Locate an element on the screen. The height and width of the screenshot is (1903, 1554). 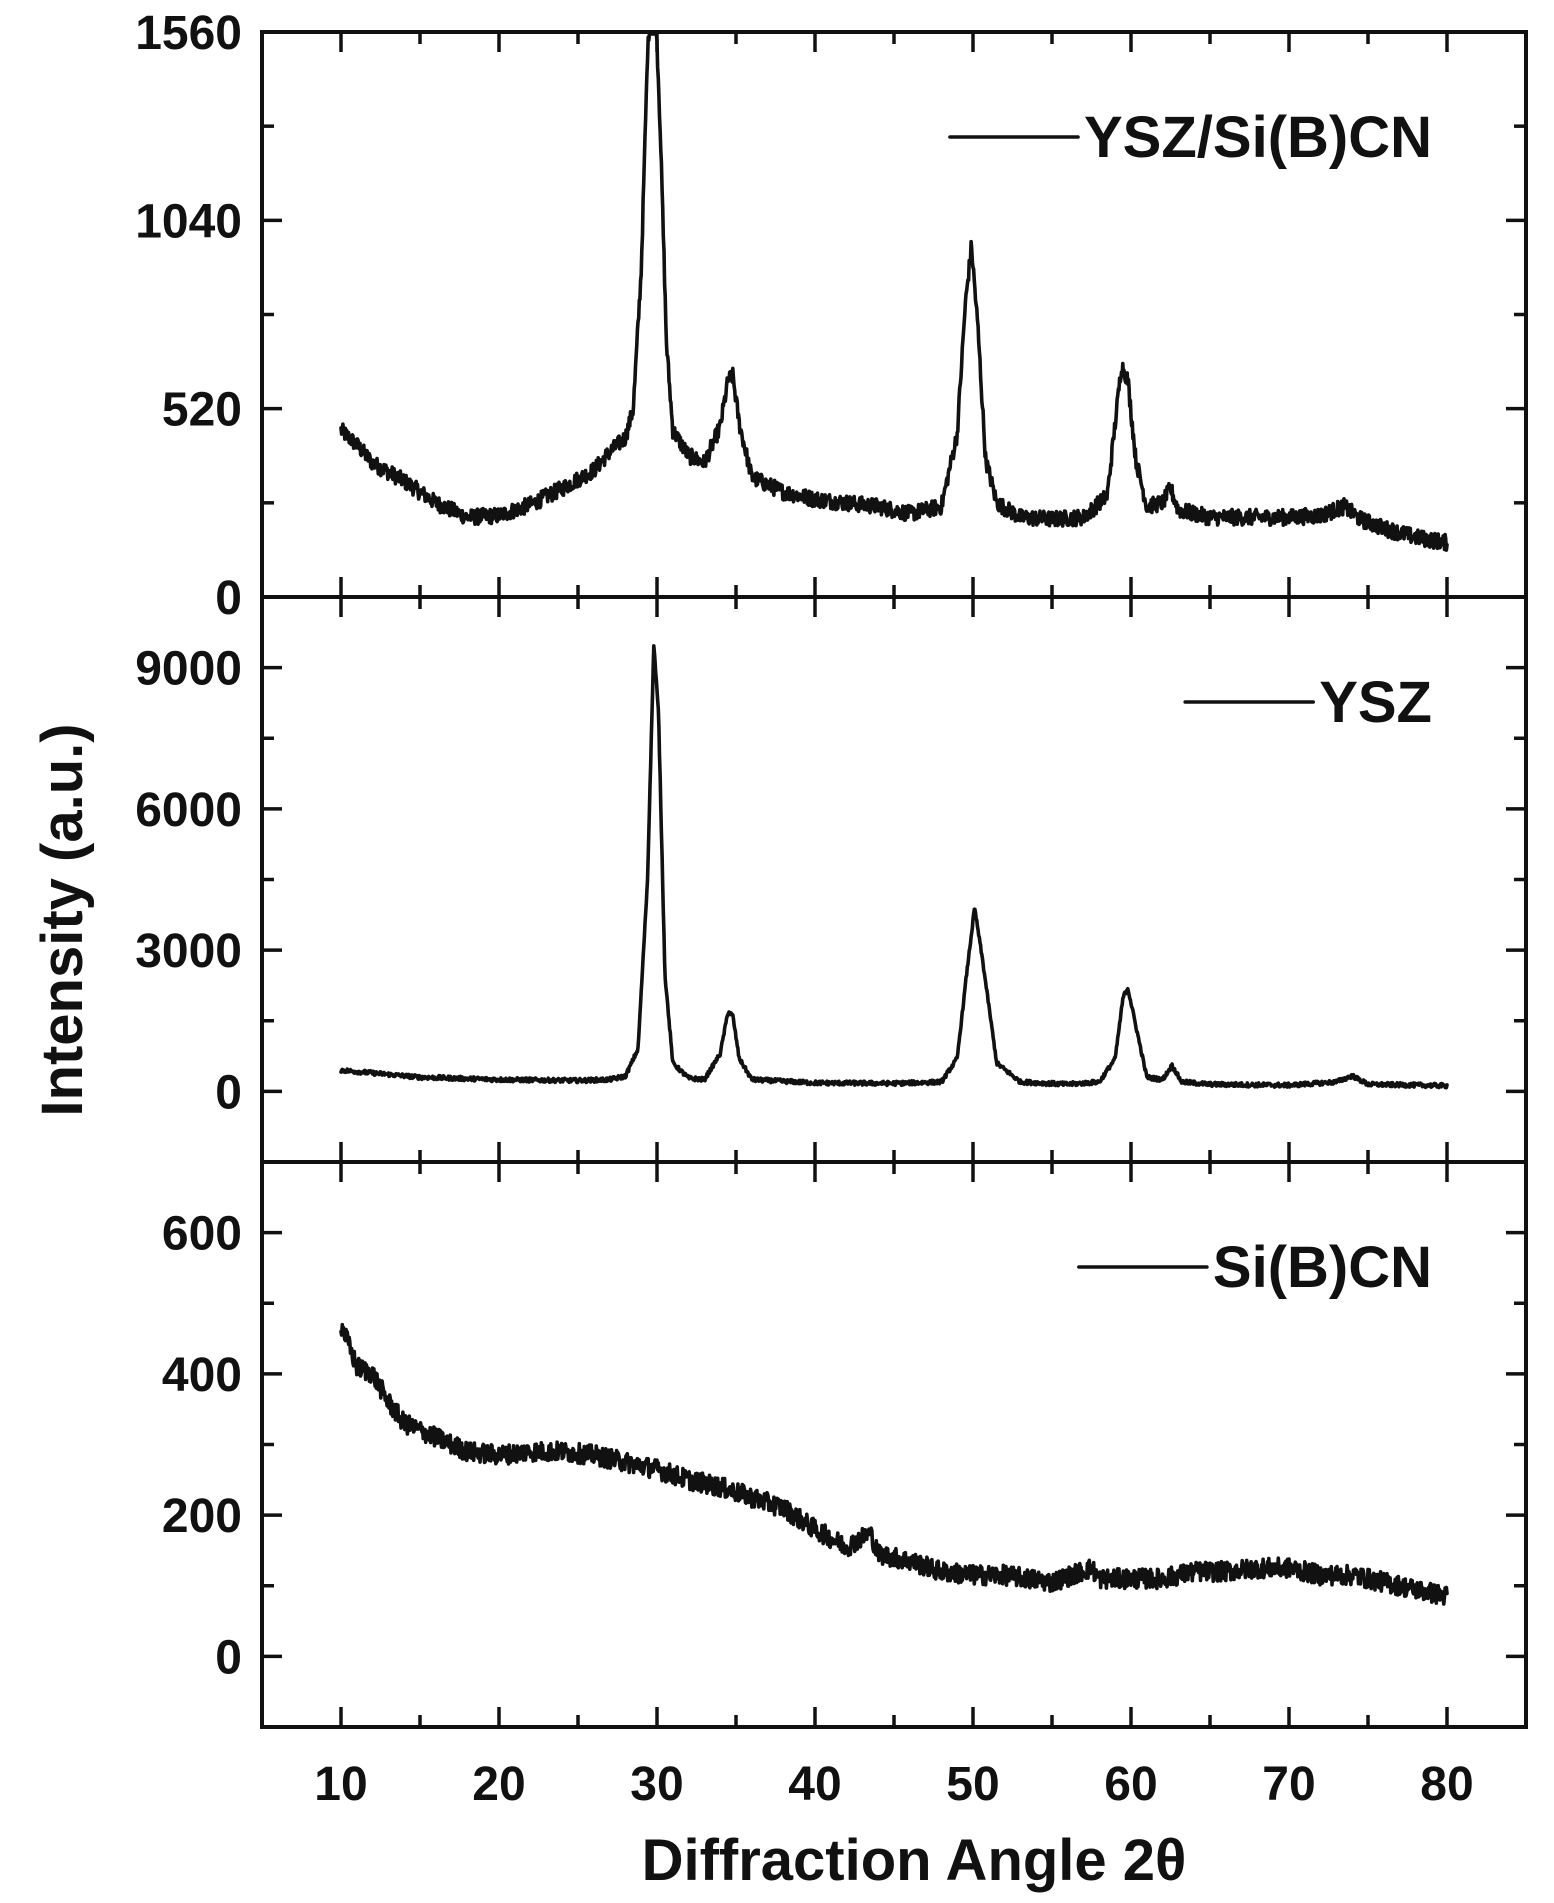
y-tick-label: 400 is located at coordinates (202, 1375).